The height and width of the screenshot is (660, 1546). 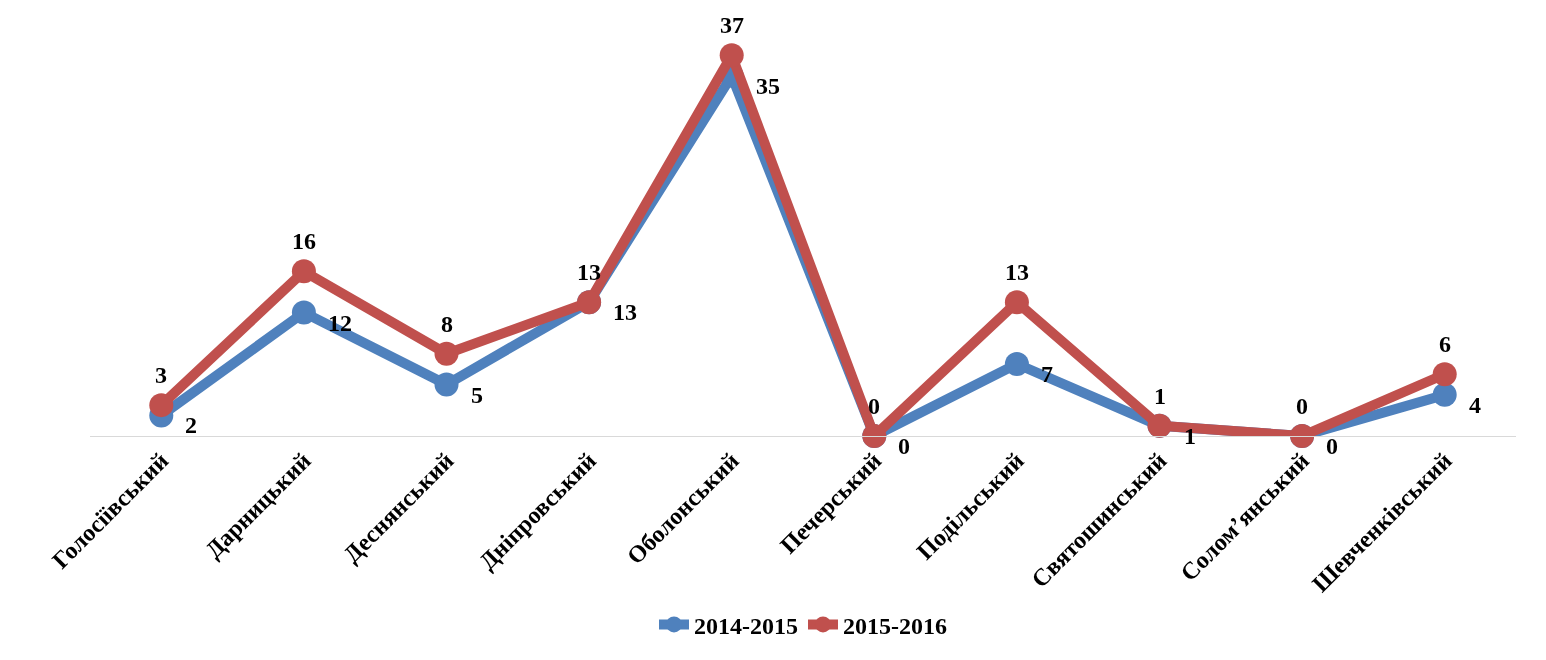 I want to click on data-label: 37, so click(x=732, y=25).